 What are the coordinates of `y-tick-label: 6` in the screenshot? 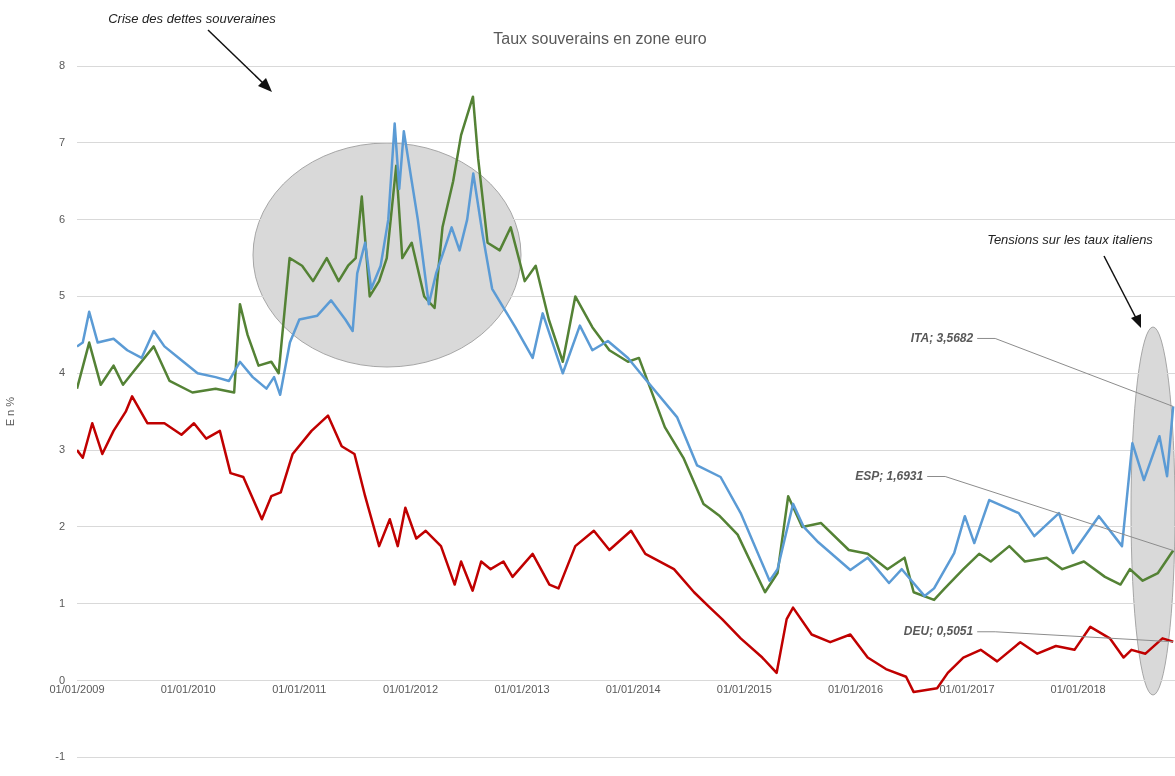 It's located at (61, 218).